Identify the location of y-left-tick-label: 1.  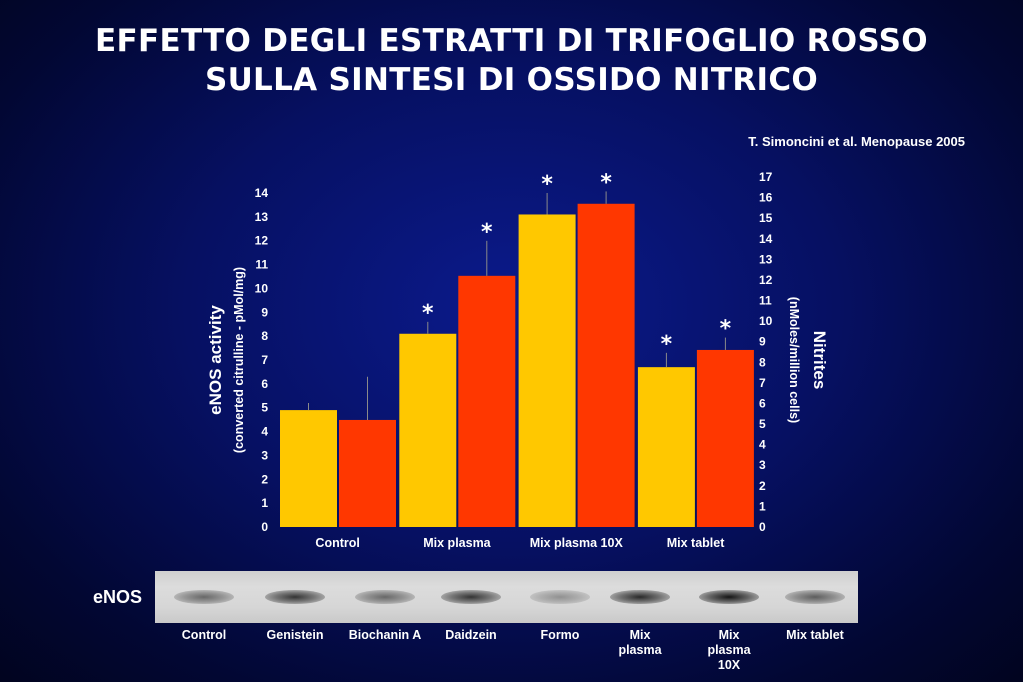
(264, 503).